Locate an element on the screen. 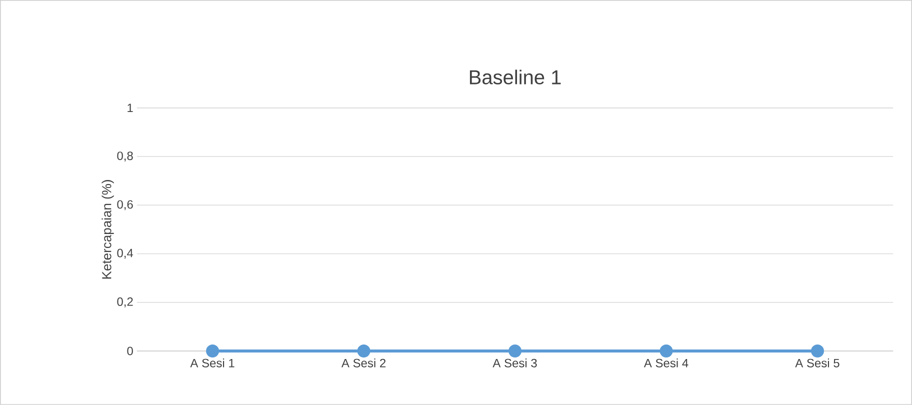 This screenshot has height=405, width=912. chart-title: Baseline 1 is located at coordinates (515, 77).